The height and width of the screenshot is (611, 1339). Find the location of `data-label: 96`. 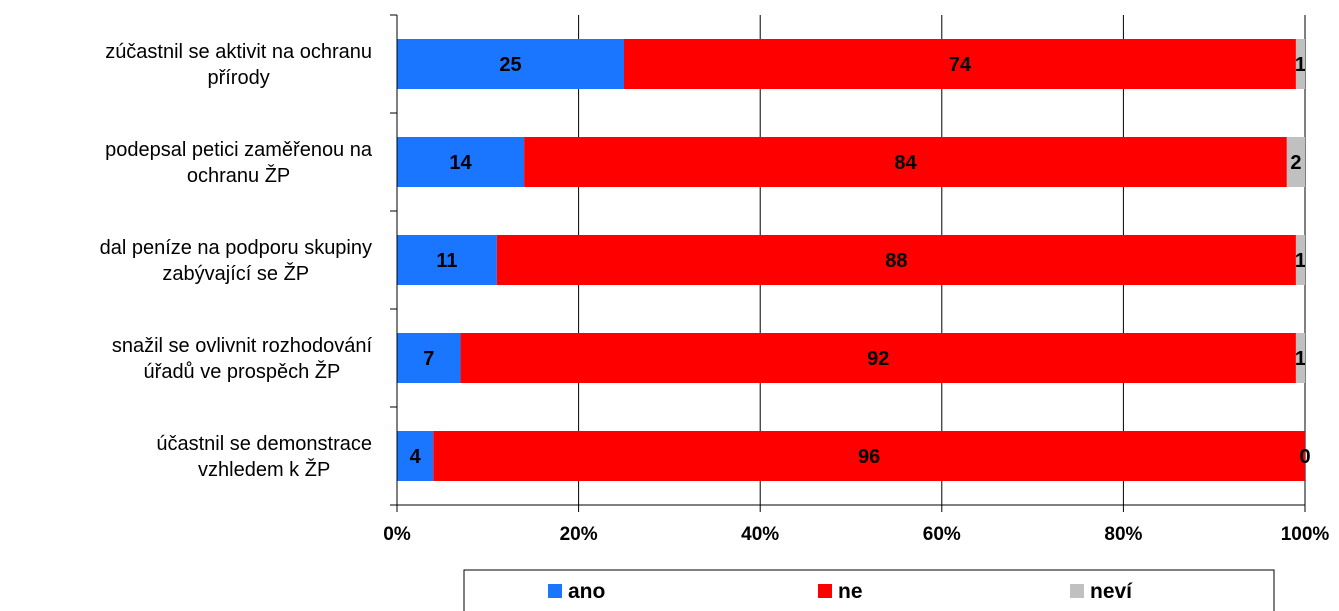

data-label: 96 is located at coordinates (869, 457).